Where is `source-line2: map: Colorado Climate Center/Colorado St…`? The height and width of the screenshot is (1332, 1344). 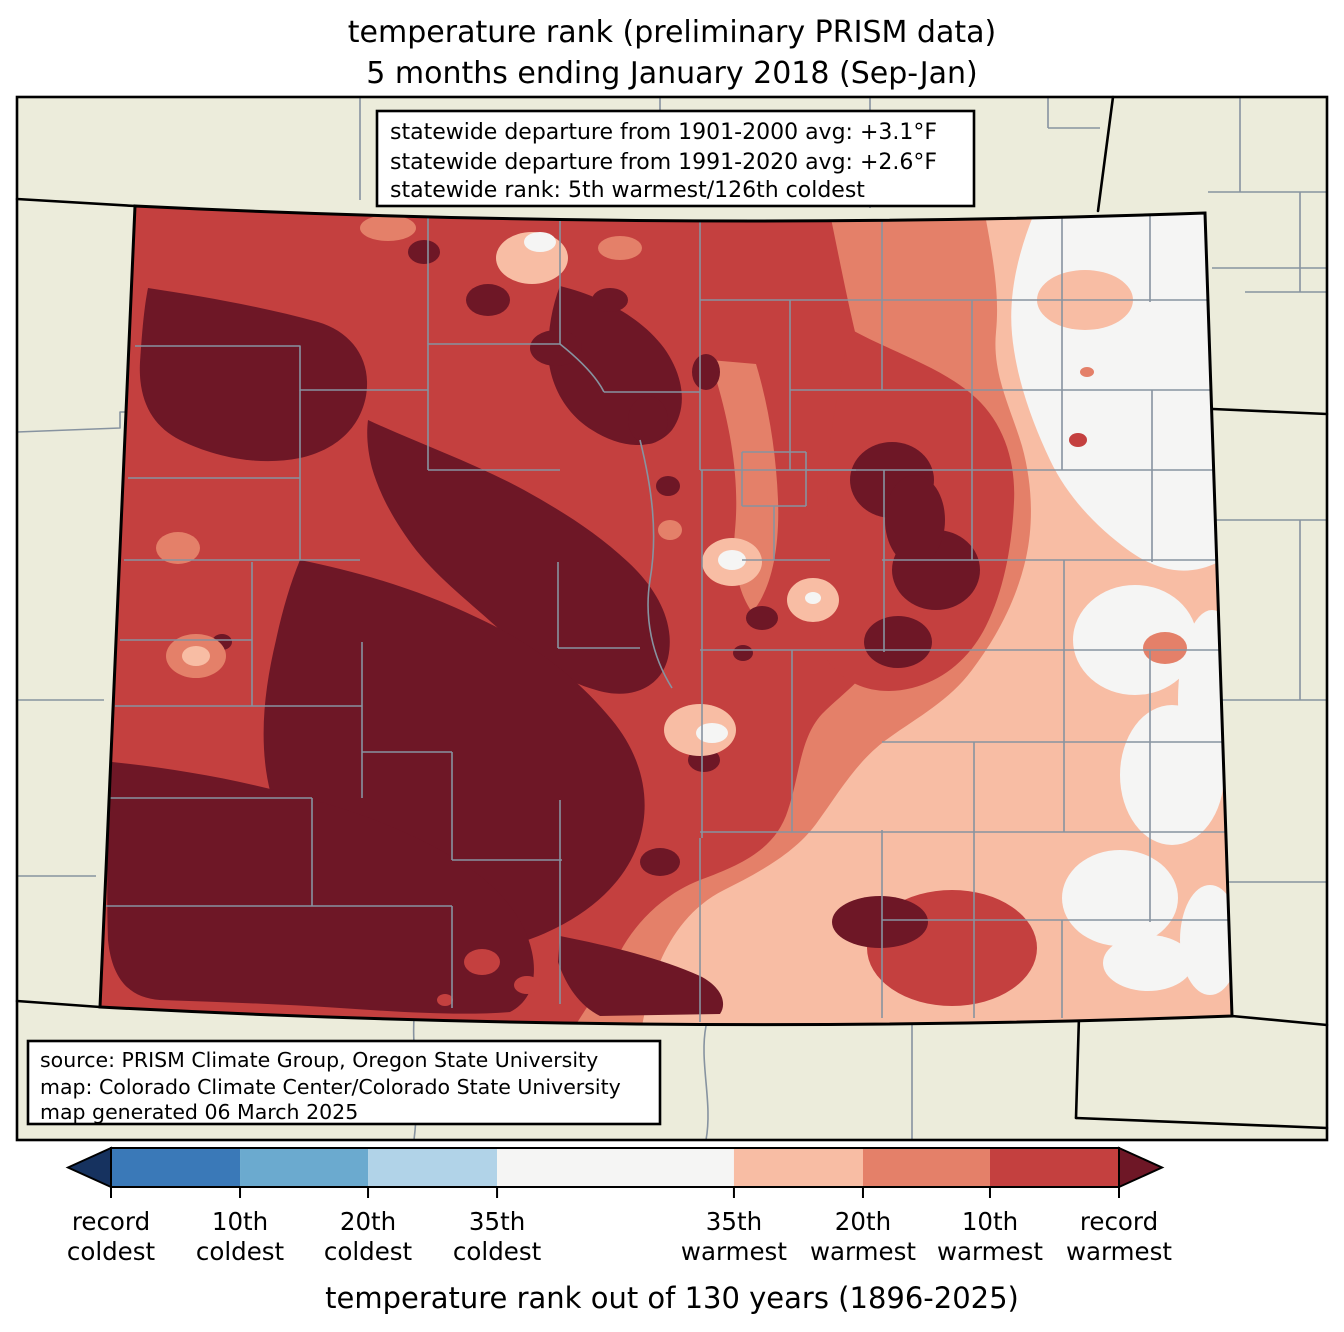 source-line2: map: Colorado Climate Center/Colorado St… is located at coordinates (330, 1087).